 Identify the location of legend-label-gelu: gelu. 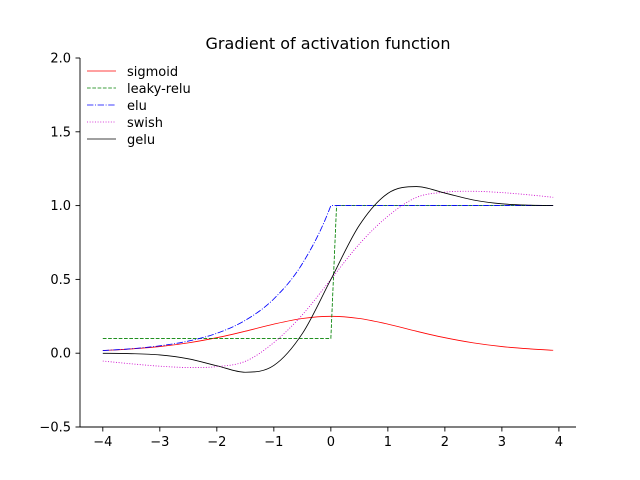
(141, 140).